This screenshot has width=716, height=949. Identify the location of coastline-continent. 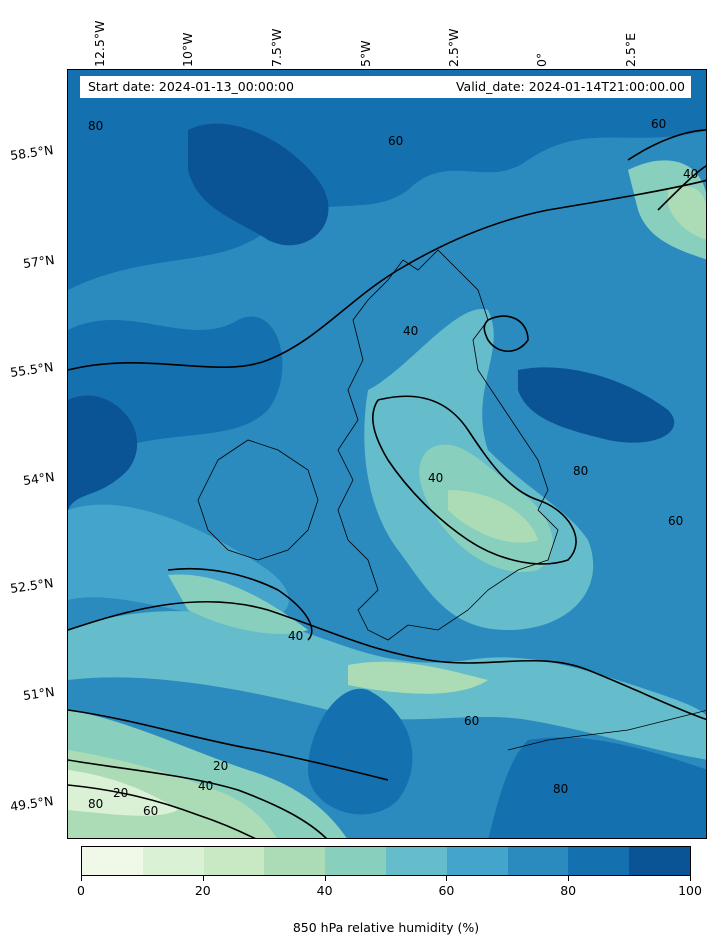
(606, 730).